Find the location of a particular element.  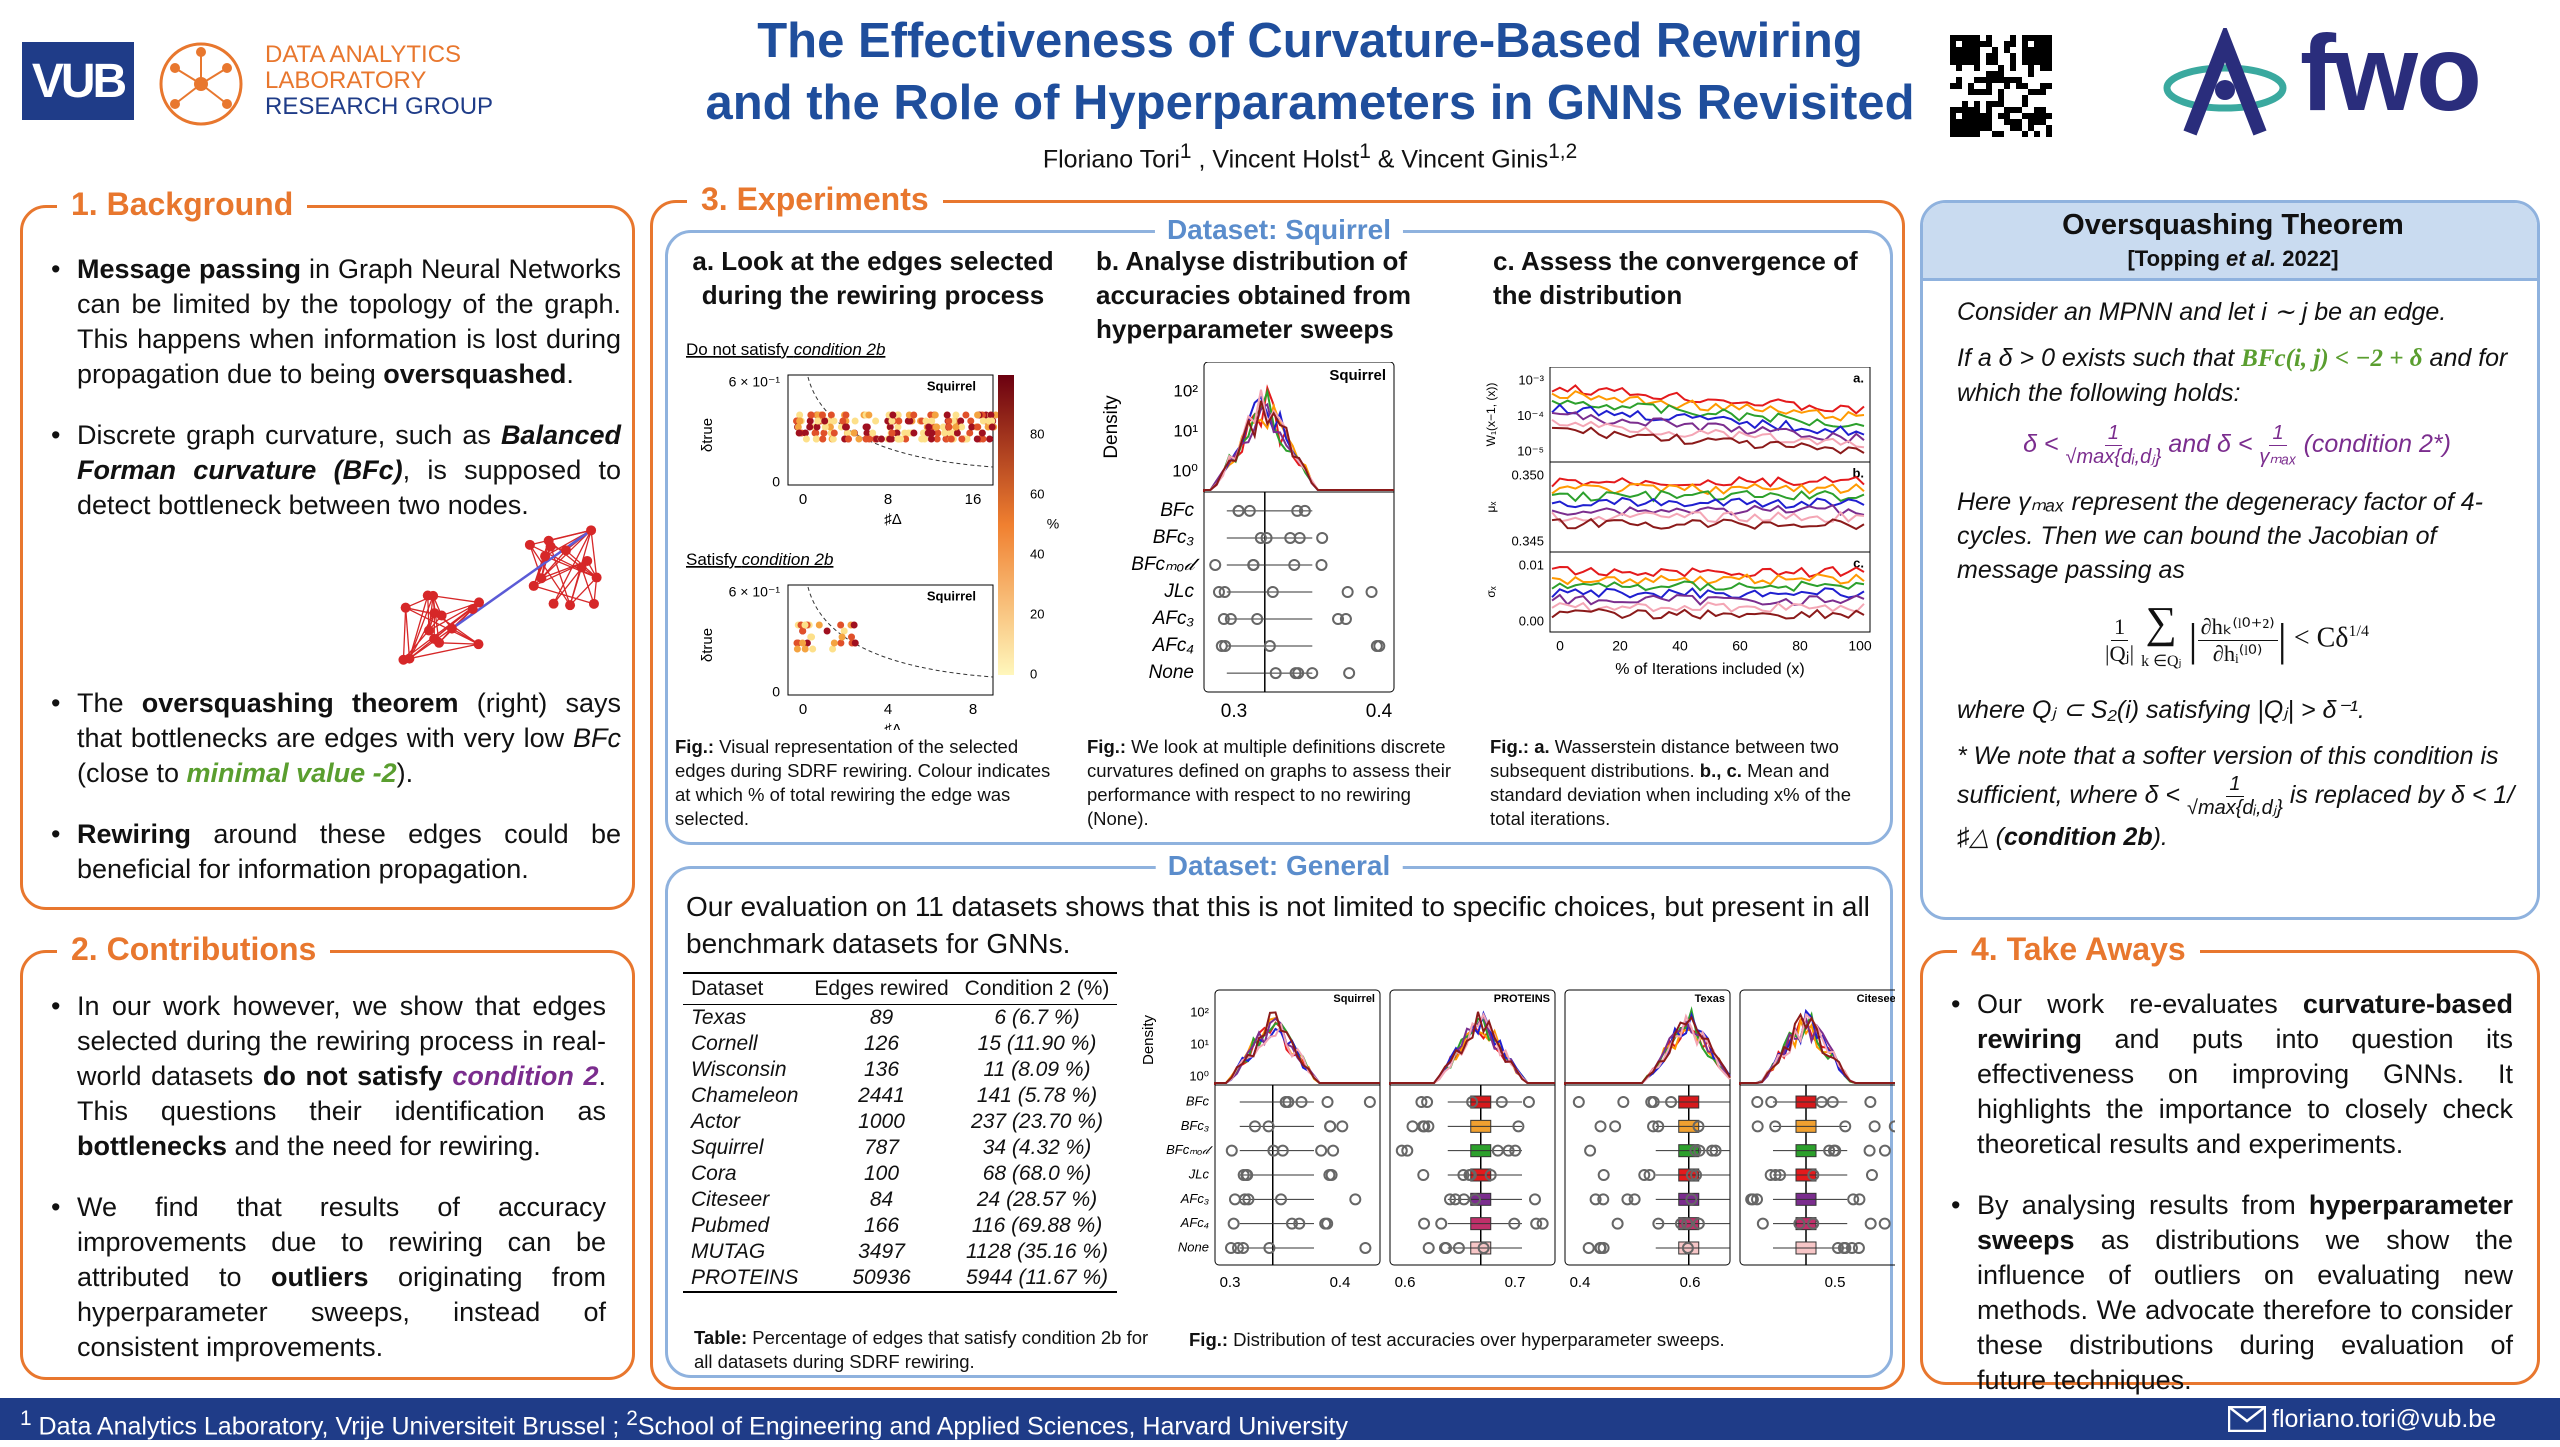

run: 1 is located at coordinates (26, 1418).